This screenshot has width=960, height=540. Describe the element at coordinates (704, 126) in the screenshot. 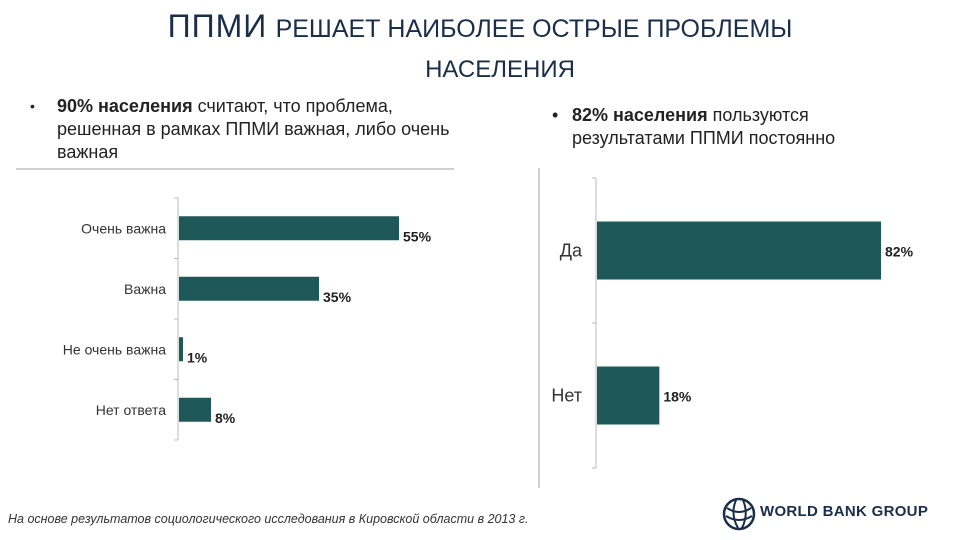

I see `right-bullet-rest: пользуются результатами ППМИ постоянно` at that location.